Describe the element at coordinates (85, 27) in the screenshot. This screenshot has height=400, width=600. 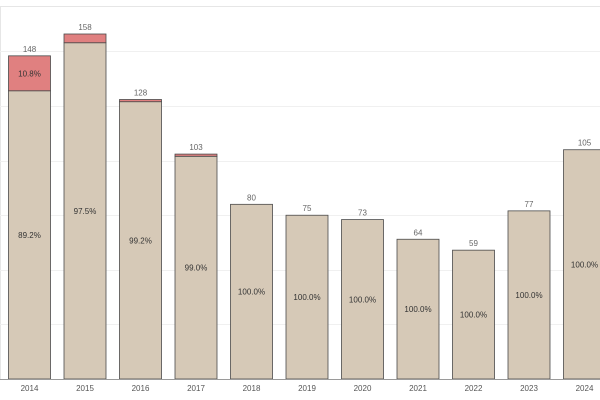
I see `total-label-2015: 158` at that location.